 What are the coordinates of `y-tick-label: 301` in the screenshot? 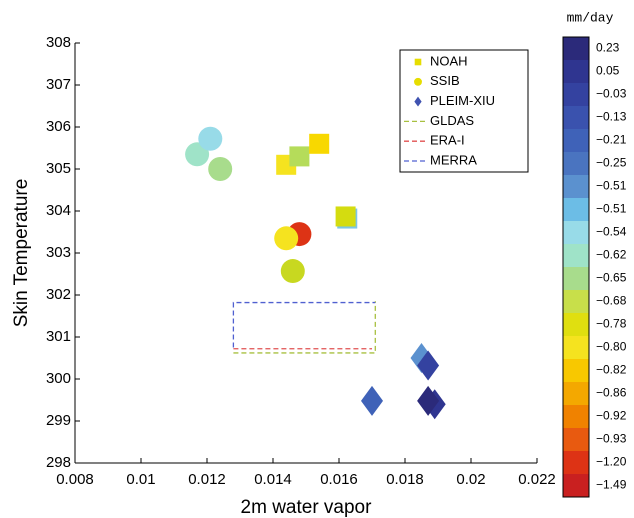 It's located at (58, 336).